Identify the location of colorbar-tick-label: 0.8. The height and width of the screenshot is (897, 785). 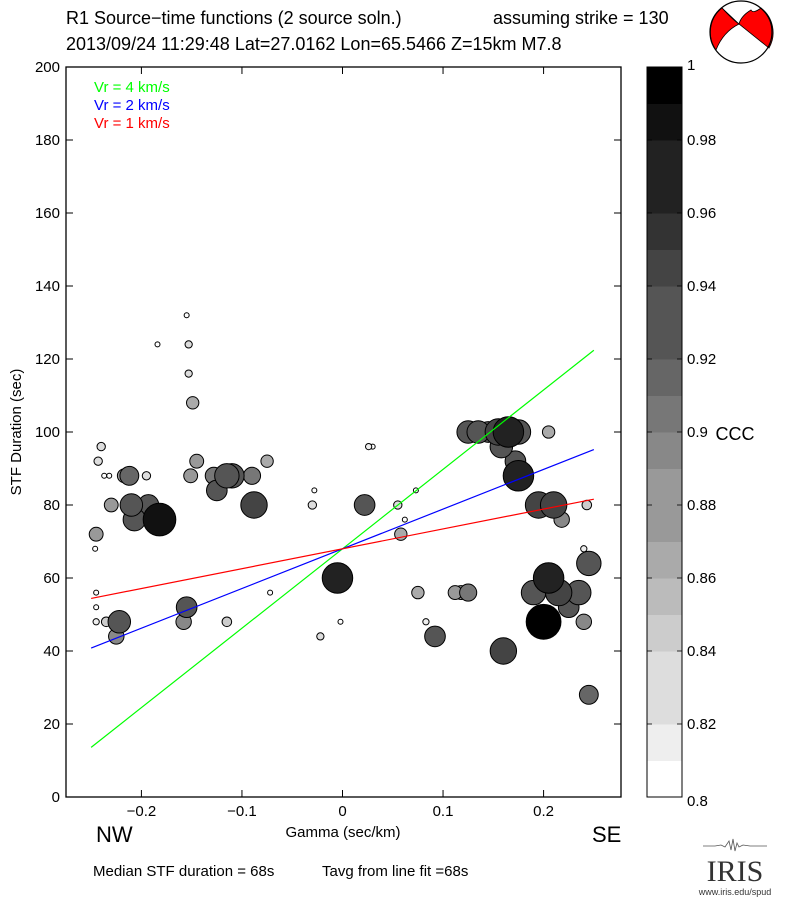
(697, 801).